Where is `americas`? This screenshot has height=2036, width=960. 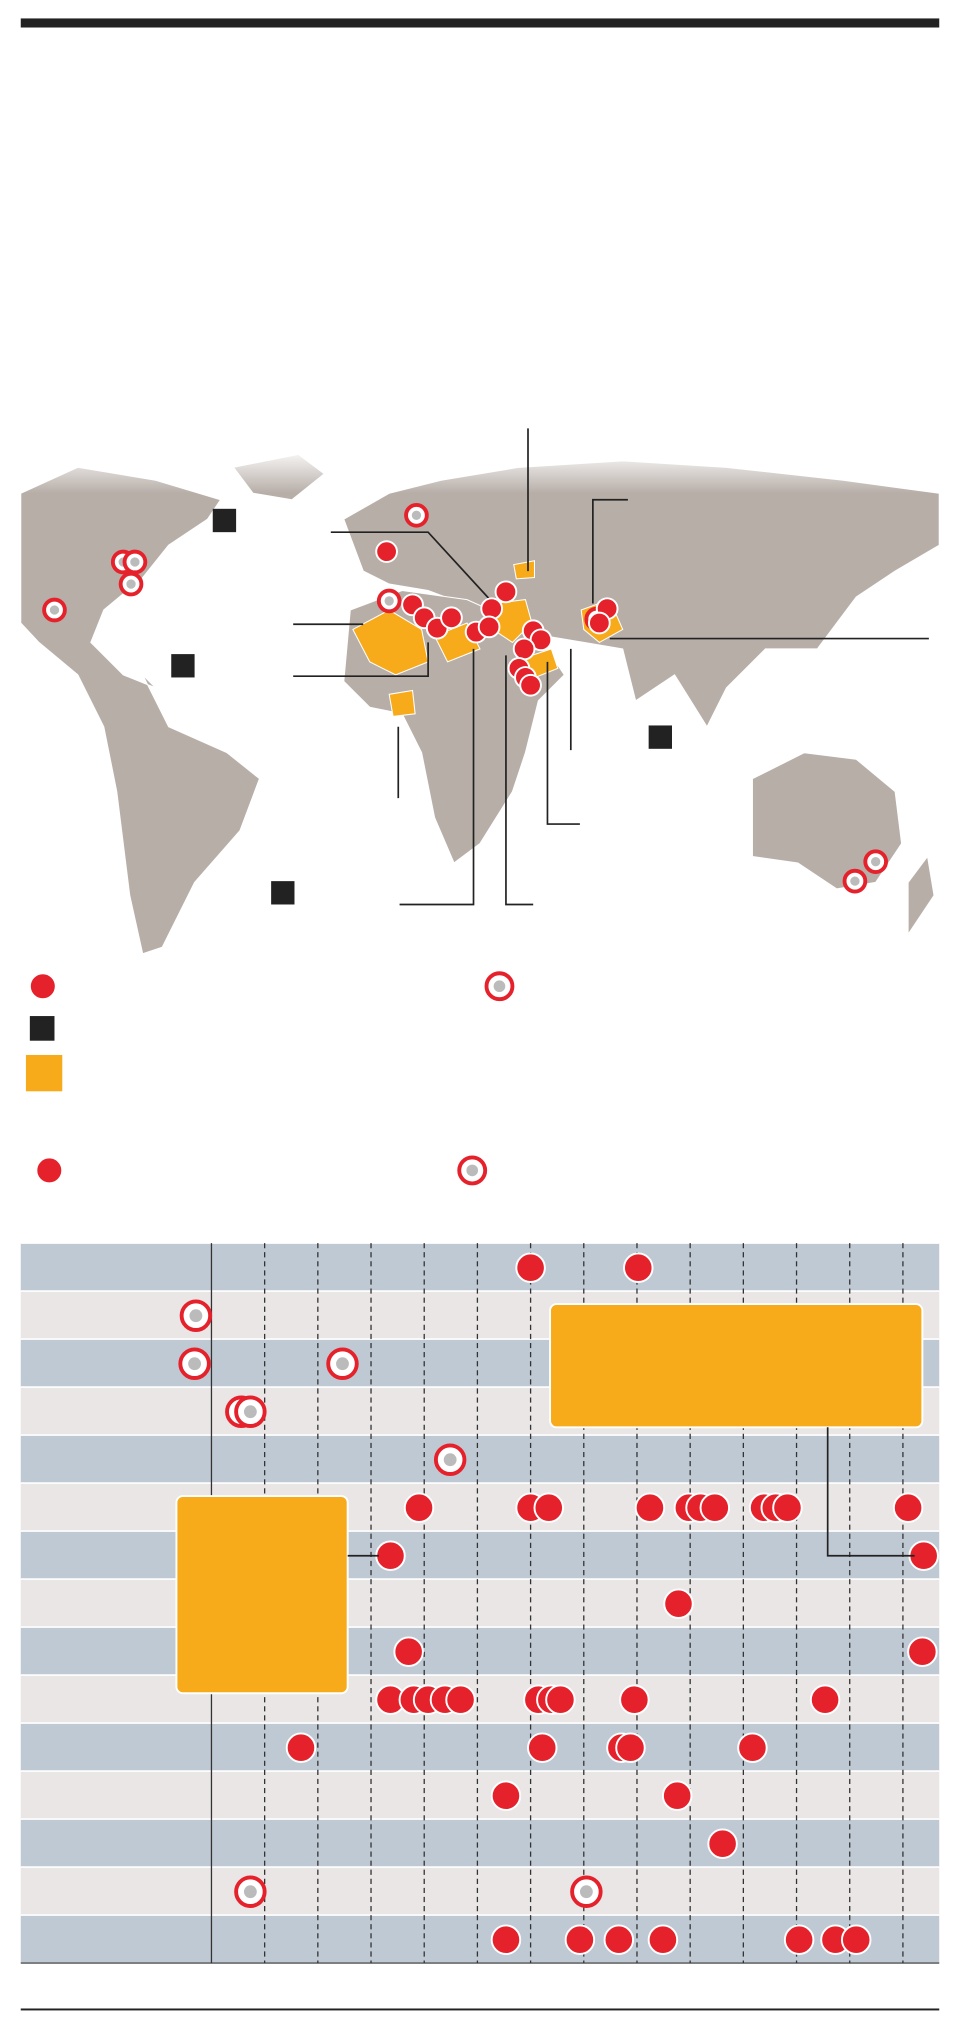 americas is located at coordinates (140, 710).